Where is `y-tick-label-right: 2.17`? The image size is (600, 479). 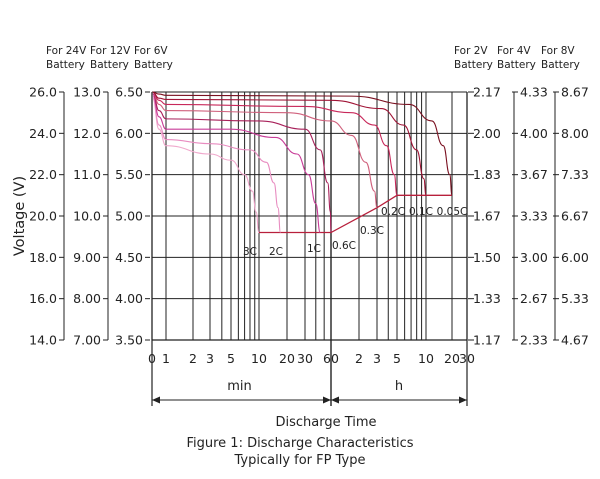
y-tick-label-right: 2.17 is located at coordinates (487, 92).